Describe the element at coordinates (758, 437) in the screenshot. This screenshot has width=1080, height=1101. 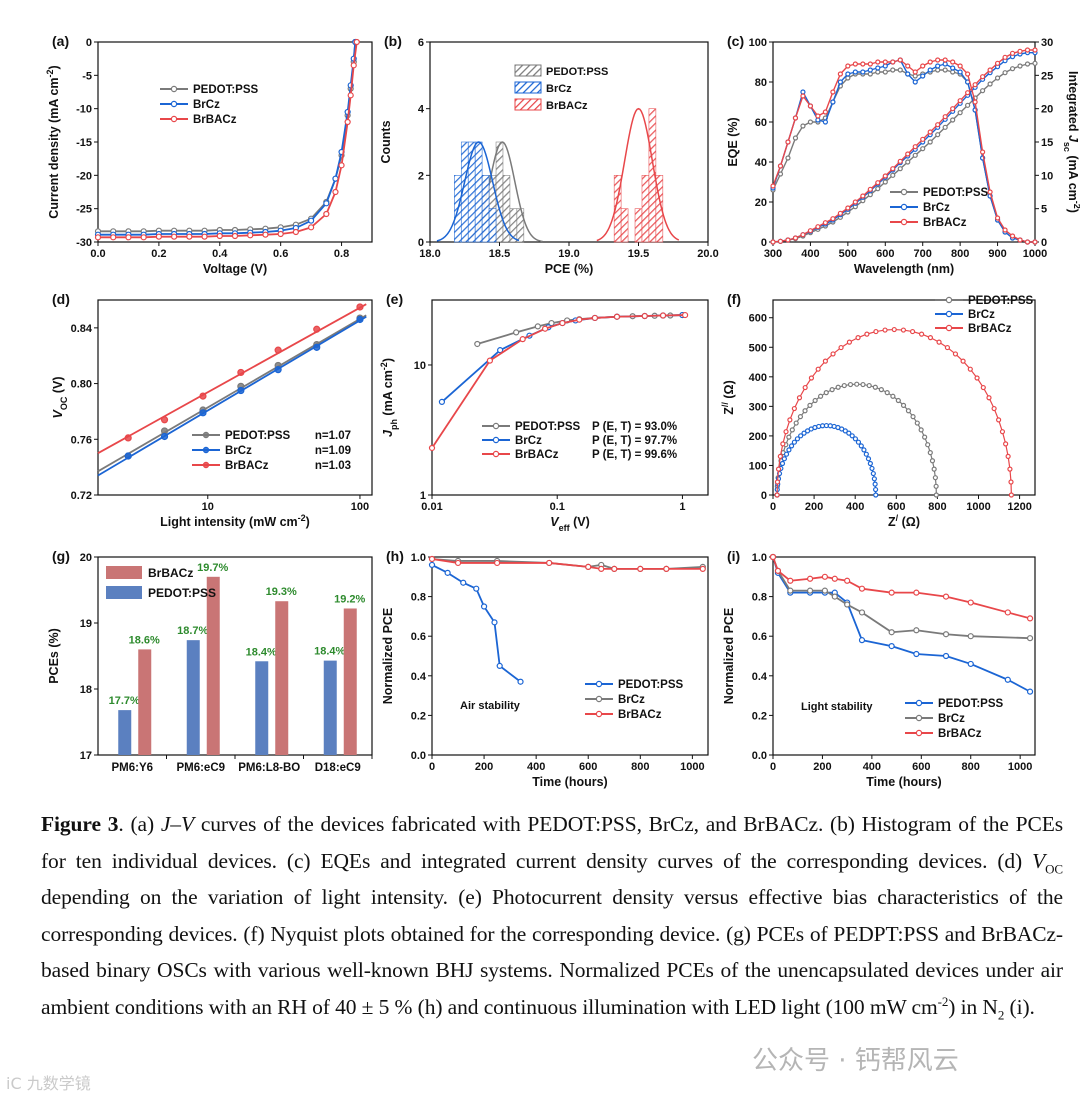
I see `y-tick-label: 200` at that location.